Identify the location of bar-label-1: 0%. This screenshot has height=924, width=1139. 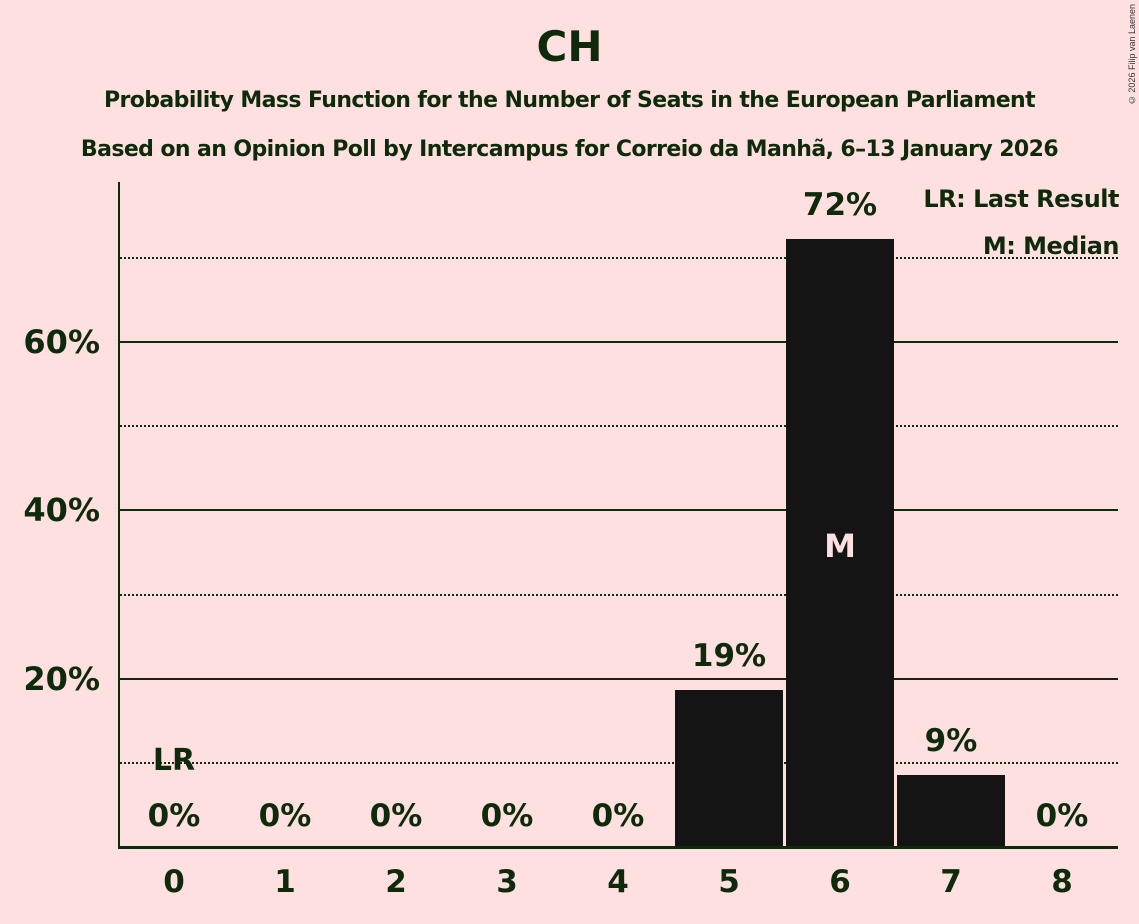
(285, 816).